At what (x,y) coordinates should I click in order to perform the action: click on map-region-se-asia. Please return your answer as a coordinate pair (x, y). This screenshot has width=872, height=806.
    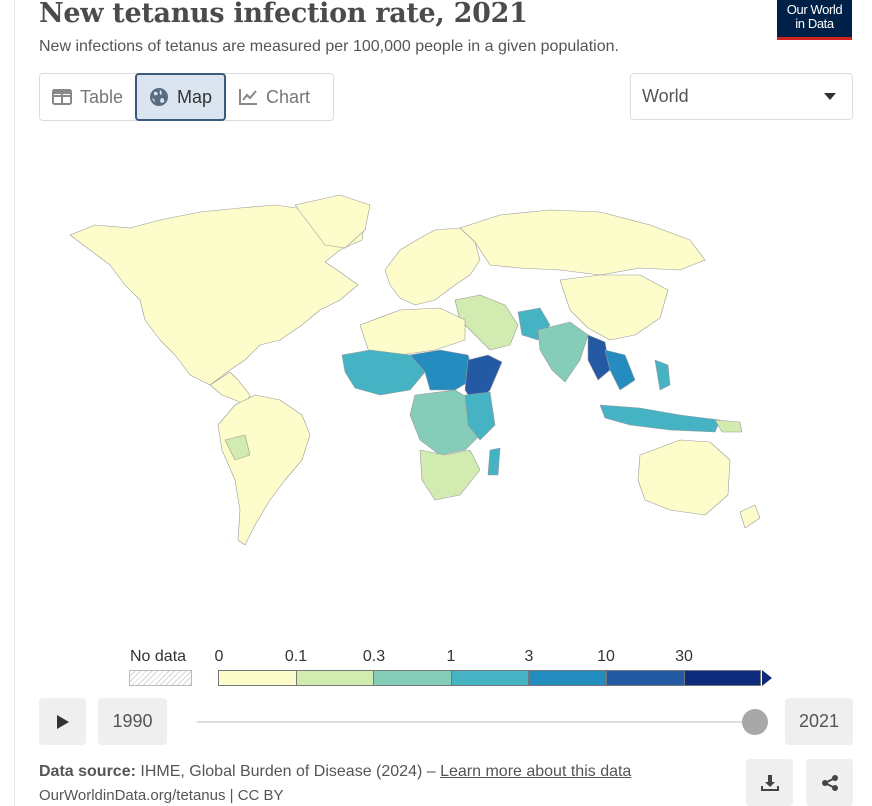
    Looking at the image, I should click on (620, 370).